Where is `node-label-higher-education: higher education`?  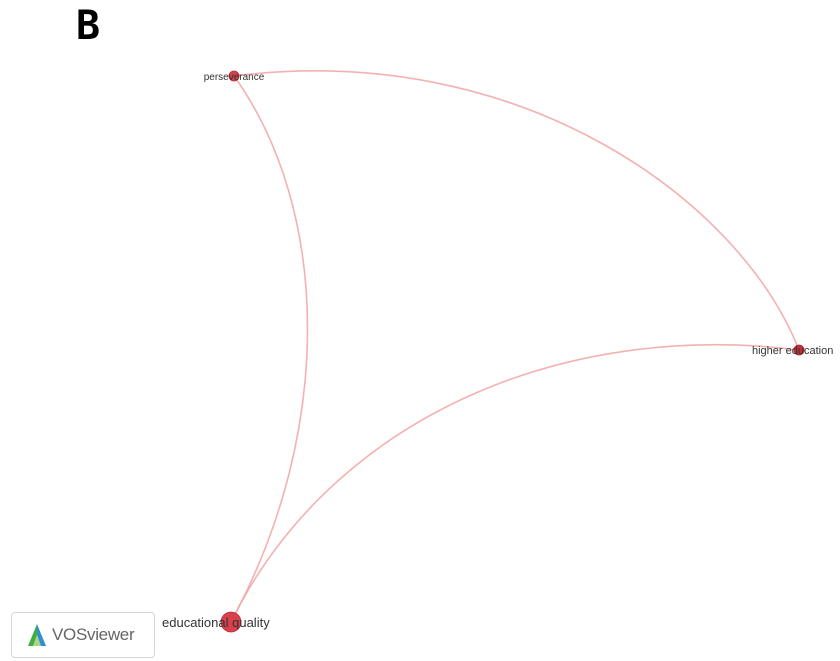
node-label-higher-education: higher education is located at coordinates (792, 351).